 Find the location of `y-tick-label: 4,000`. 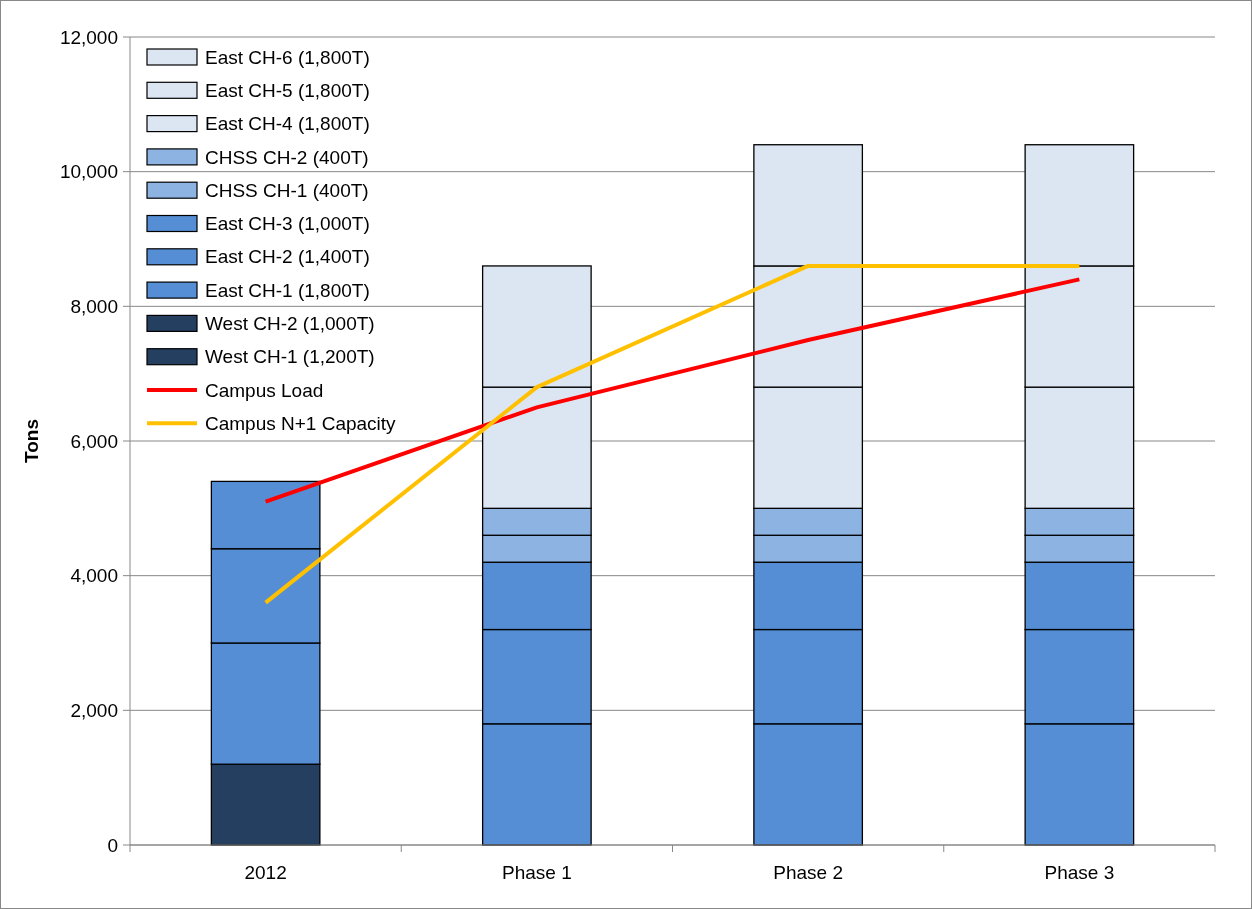

y-tick-label: 4,000 is located at coordinates (94, 576).